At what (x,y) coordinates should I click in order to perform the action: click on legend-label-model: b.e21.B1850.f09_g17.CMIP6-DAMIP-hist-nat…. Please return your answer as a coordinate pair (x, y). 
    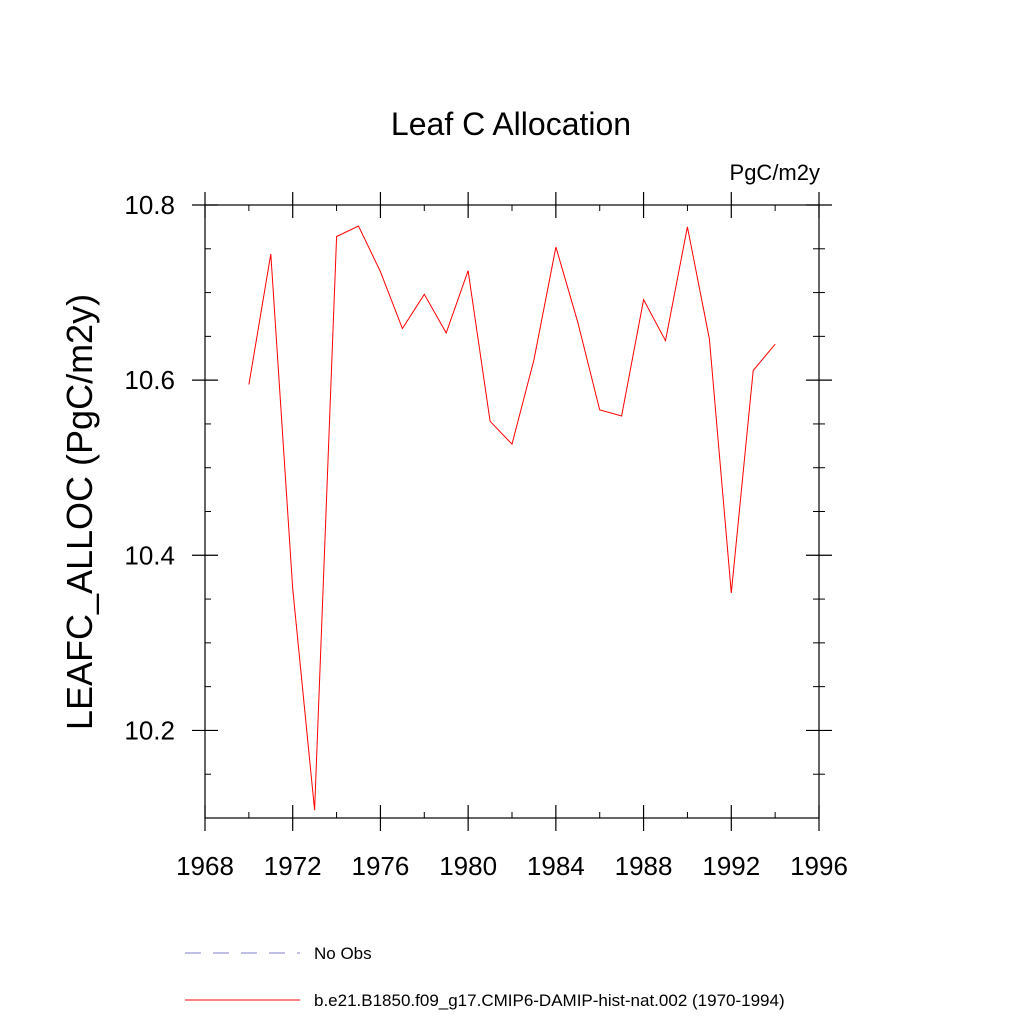
    Looking at the image, I should click on (549, 1000).